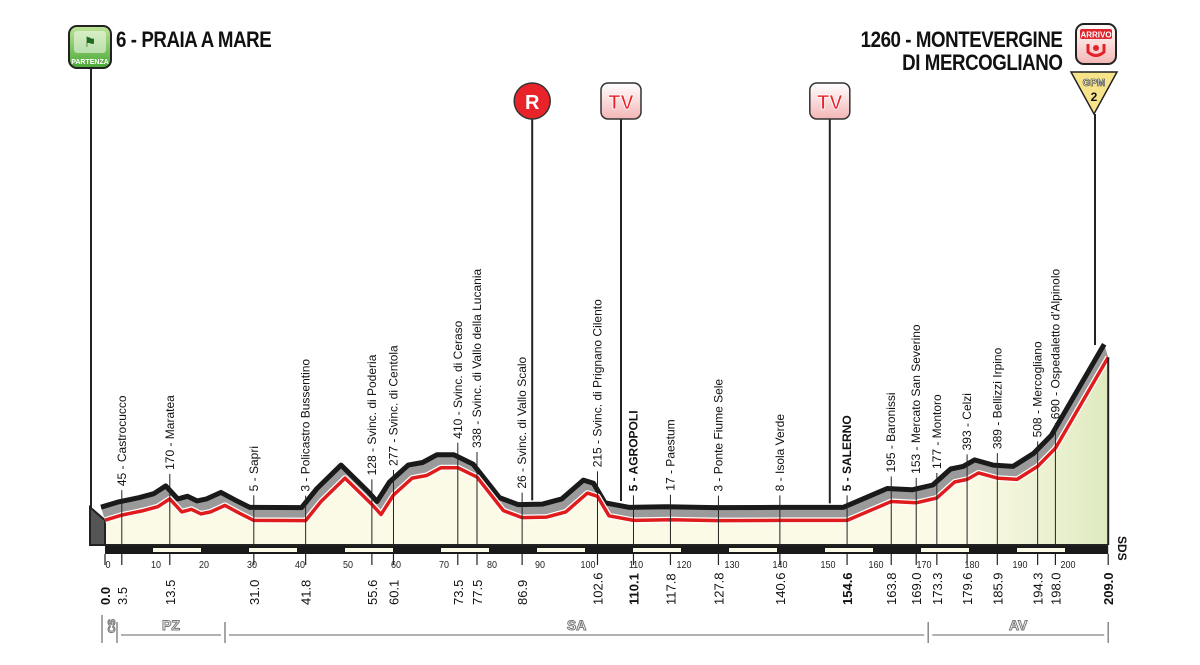  What do you see at coordinates (372, 414) in the screenshot?
I see `waypoint-label: 128 - Svinc. di Poderia` at bounding box center [372, 414].